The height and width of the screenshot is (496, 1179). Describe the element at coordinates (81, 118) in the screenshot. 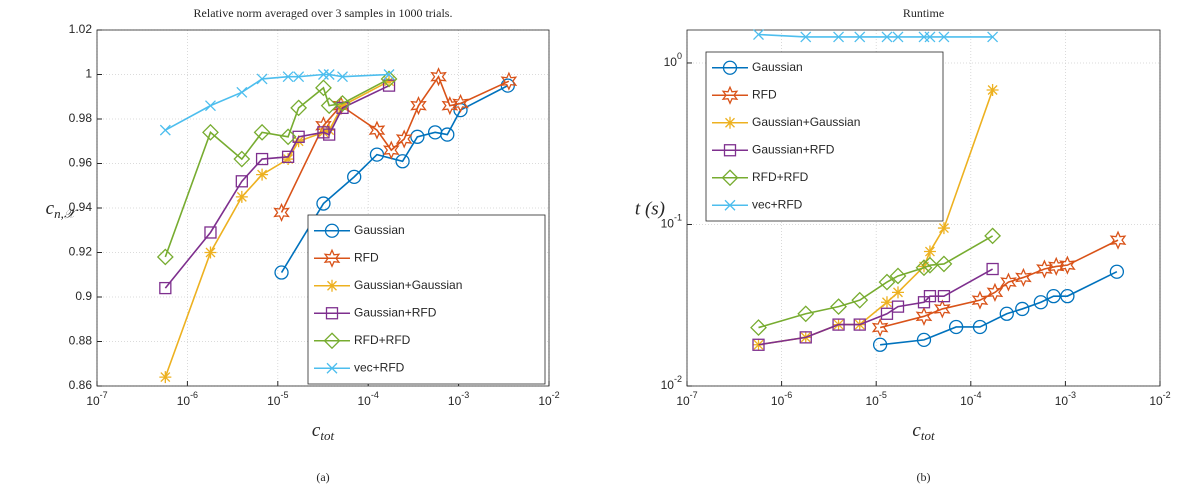

I see `y-tick-label: 0.98` at that location.